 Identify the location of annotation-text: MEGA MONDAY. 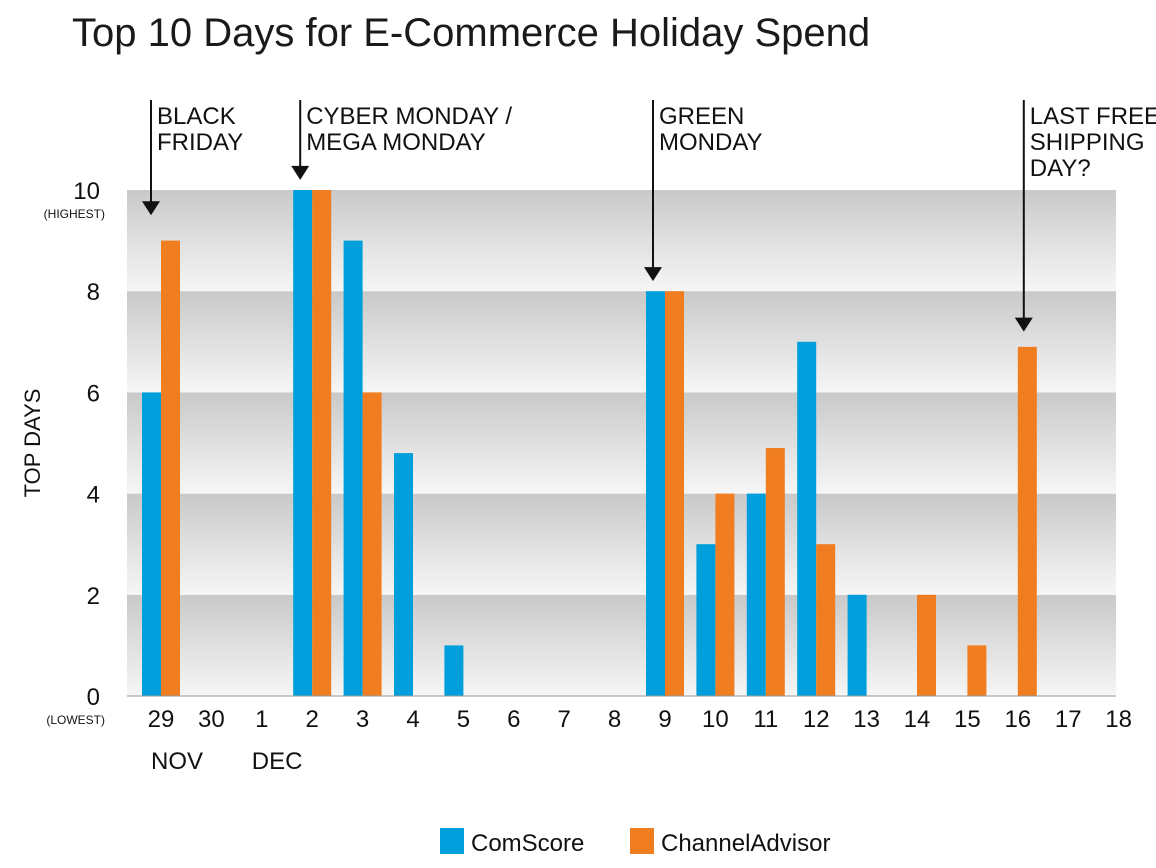
(396, 142).